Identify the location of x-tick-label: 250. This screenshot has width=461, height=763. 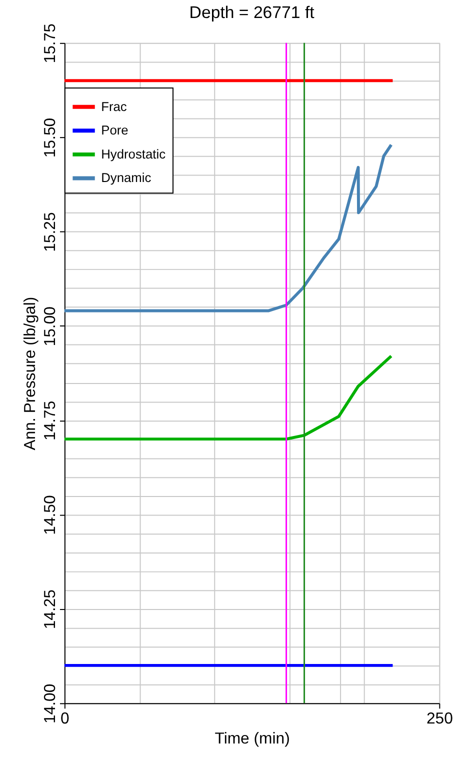
(440, 719).